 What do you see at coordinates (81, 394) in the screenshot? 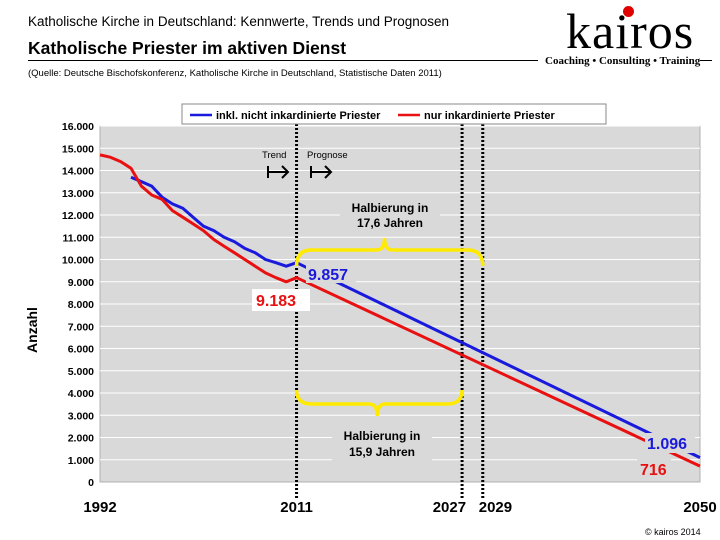
I see `y-tick-label: 4.000` at bounding box center [81, 394].